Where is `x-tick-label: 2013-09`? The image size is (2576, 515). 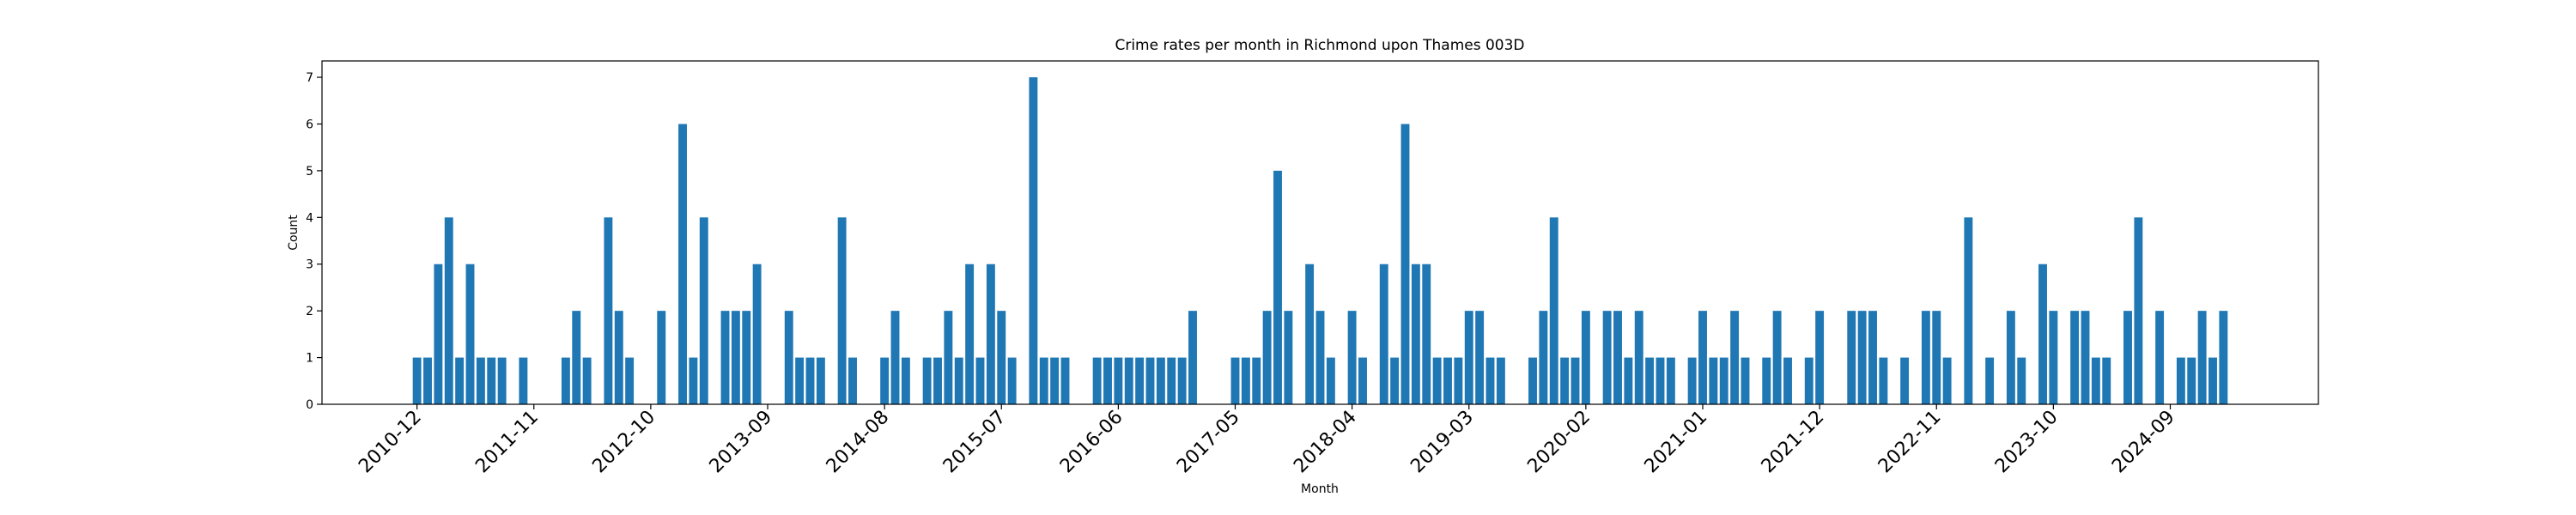 x-tick-label: 2013-09 is located at coordinates (742, 442).